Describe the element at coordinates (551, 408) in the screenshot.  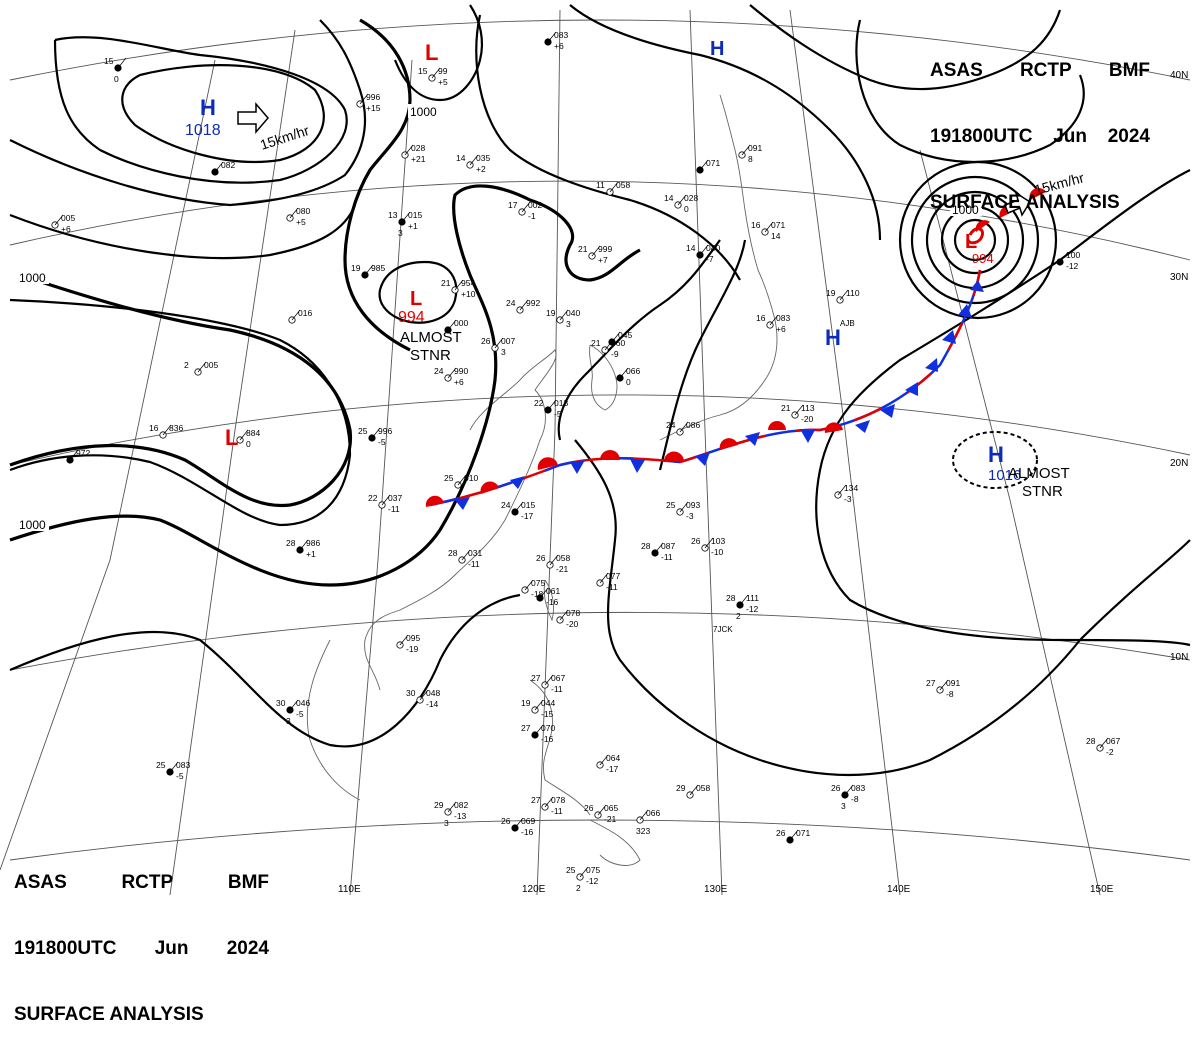
I see `station-plot: 22 013-5` at that location.